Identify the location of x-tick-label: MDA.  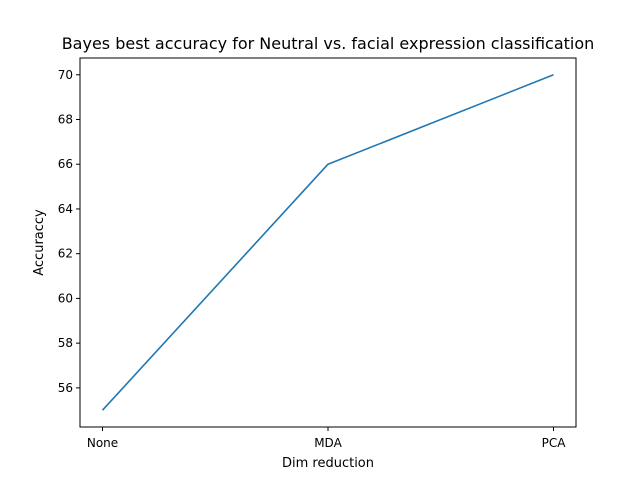
(328, 443).